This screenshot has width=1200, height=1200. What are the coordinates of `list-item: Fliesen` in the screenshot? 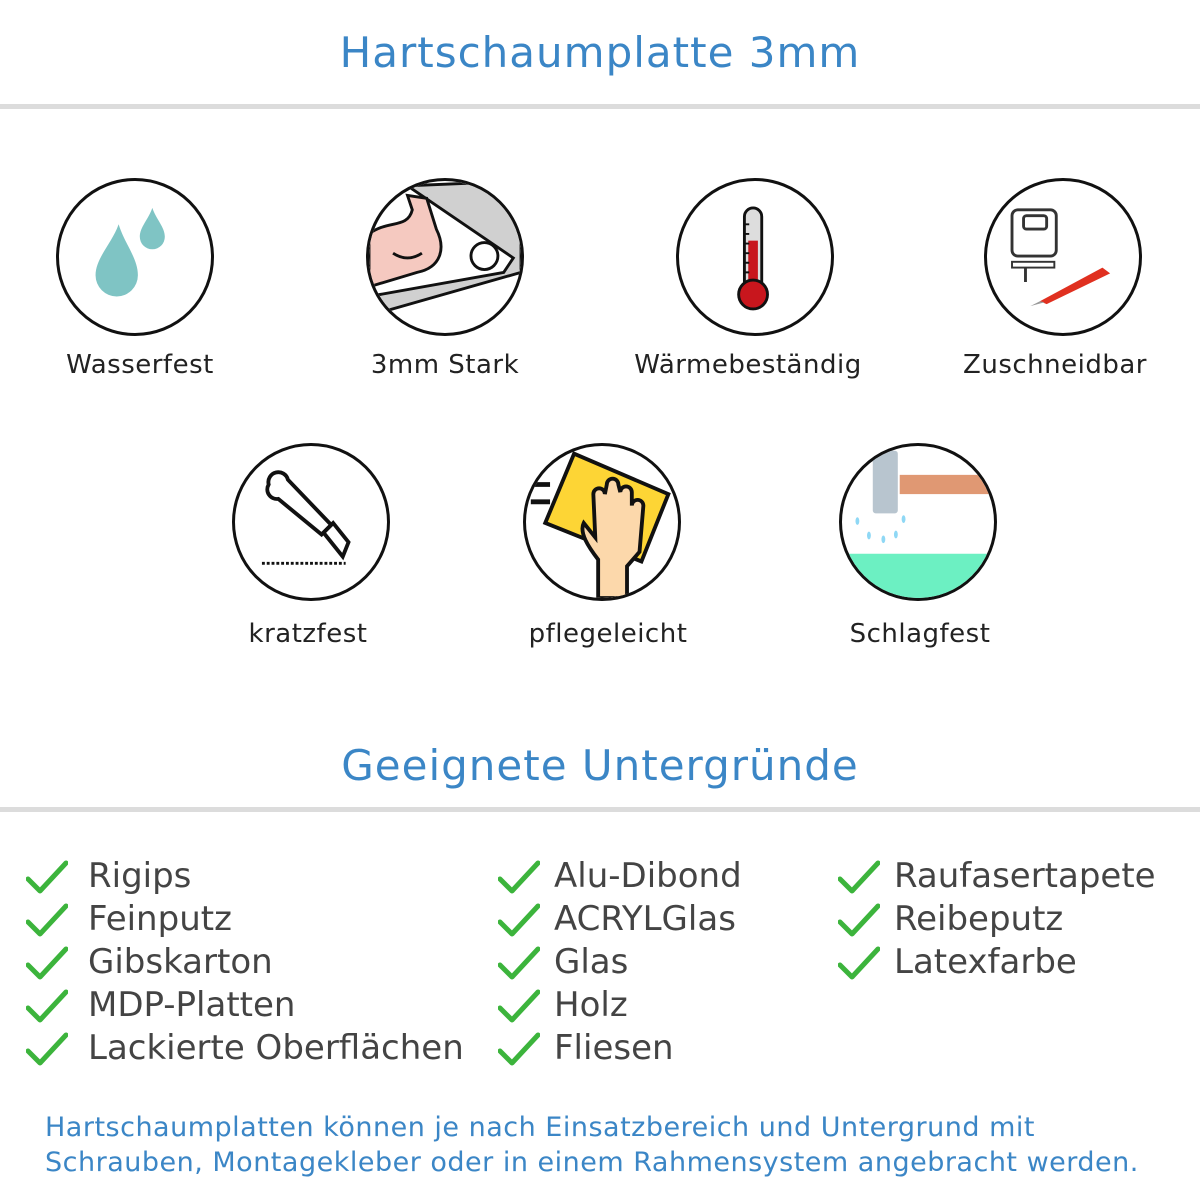 It's located at (620, 1048).